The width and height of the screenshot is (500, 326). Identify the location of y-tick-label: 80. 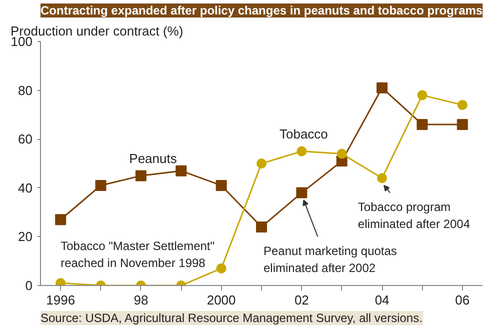
(25, 90).